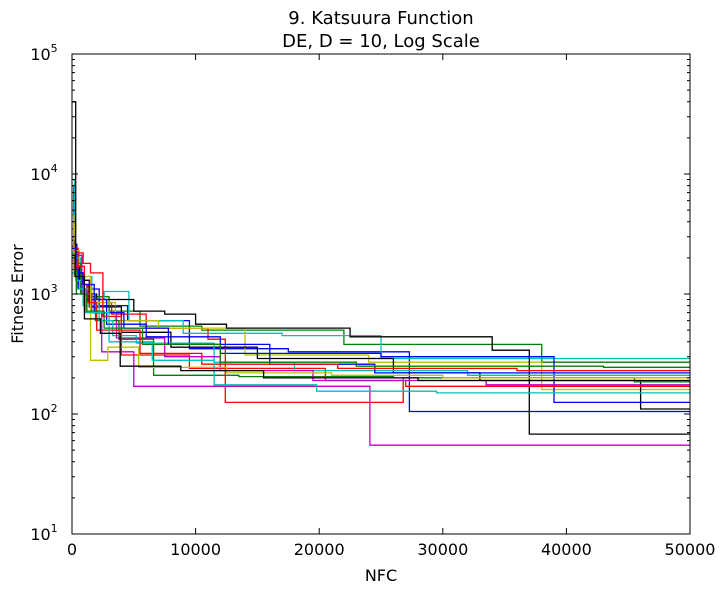 This screenshot has height=592, width=727. I want to click on y-axis-label: Fitness Error, so click(17, 294).